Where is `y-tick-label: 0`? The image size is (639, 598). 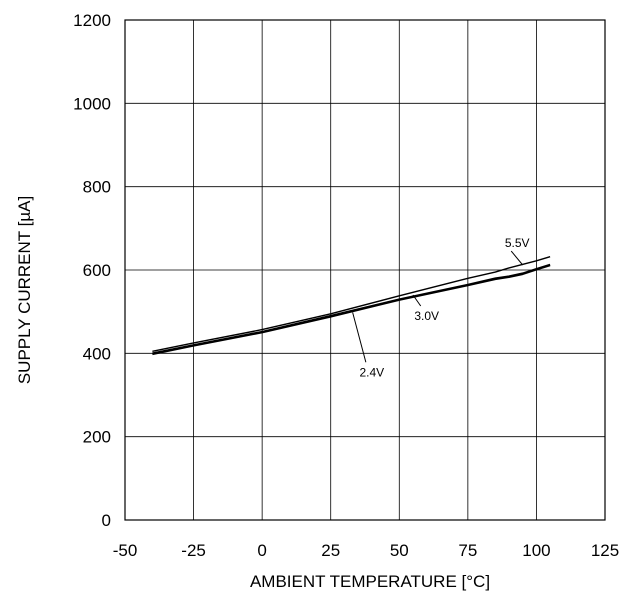 y-tick-label: 0 is located at coordinates (106, 520).